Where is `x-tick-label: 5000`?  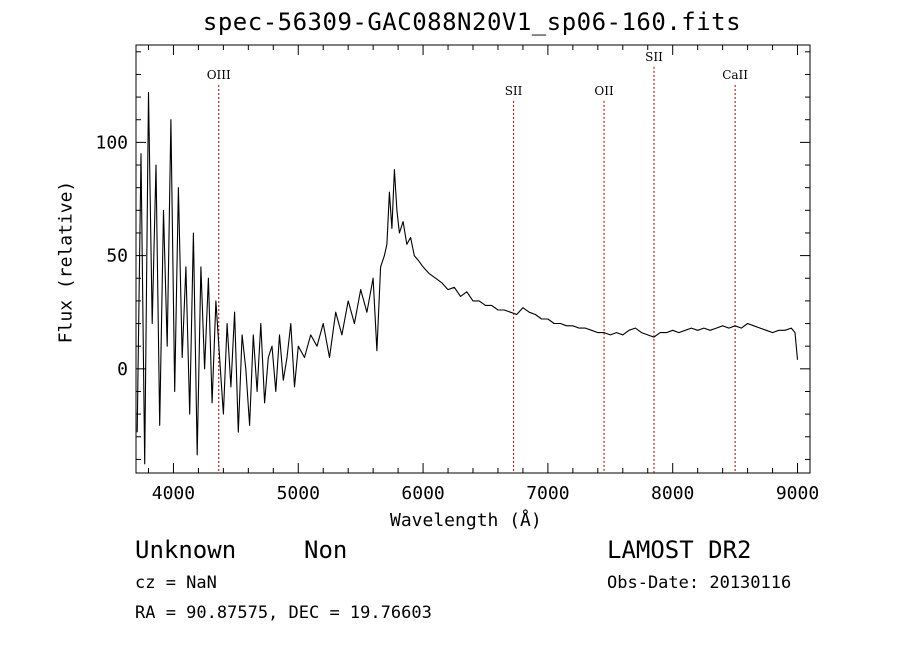 x-tick-label: 5000 is located at coordinates (298, 493).